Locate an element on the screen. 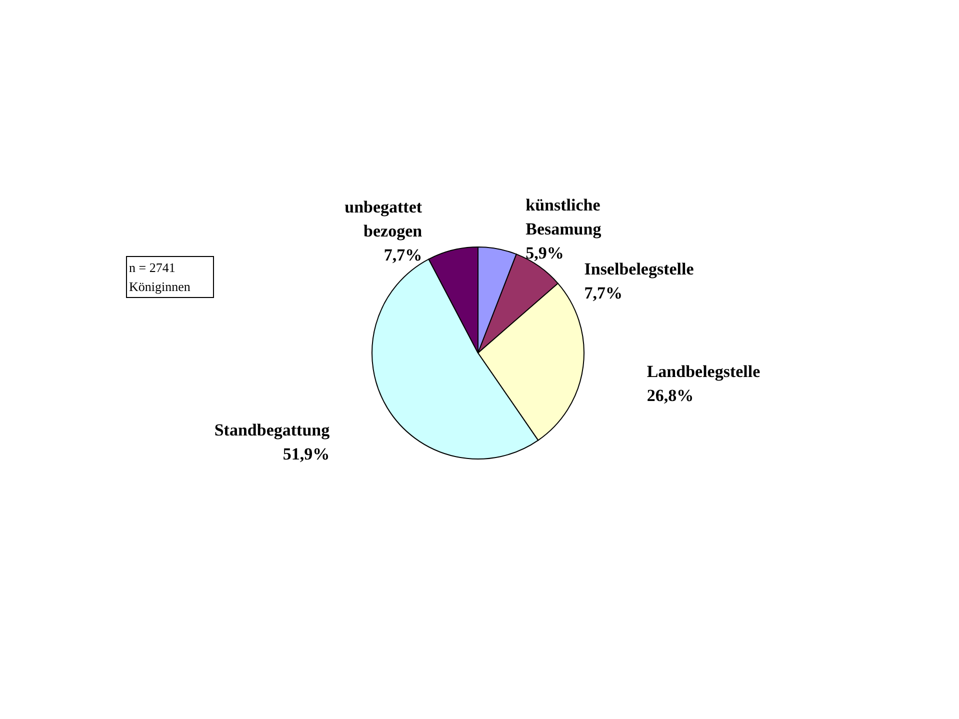 This screenshot has width=959, height=719. slice-label: Landbelegstelle is located at coordinates (703, 371).